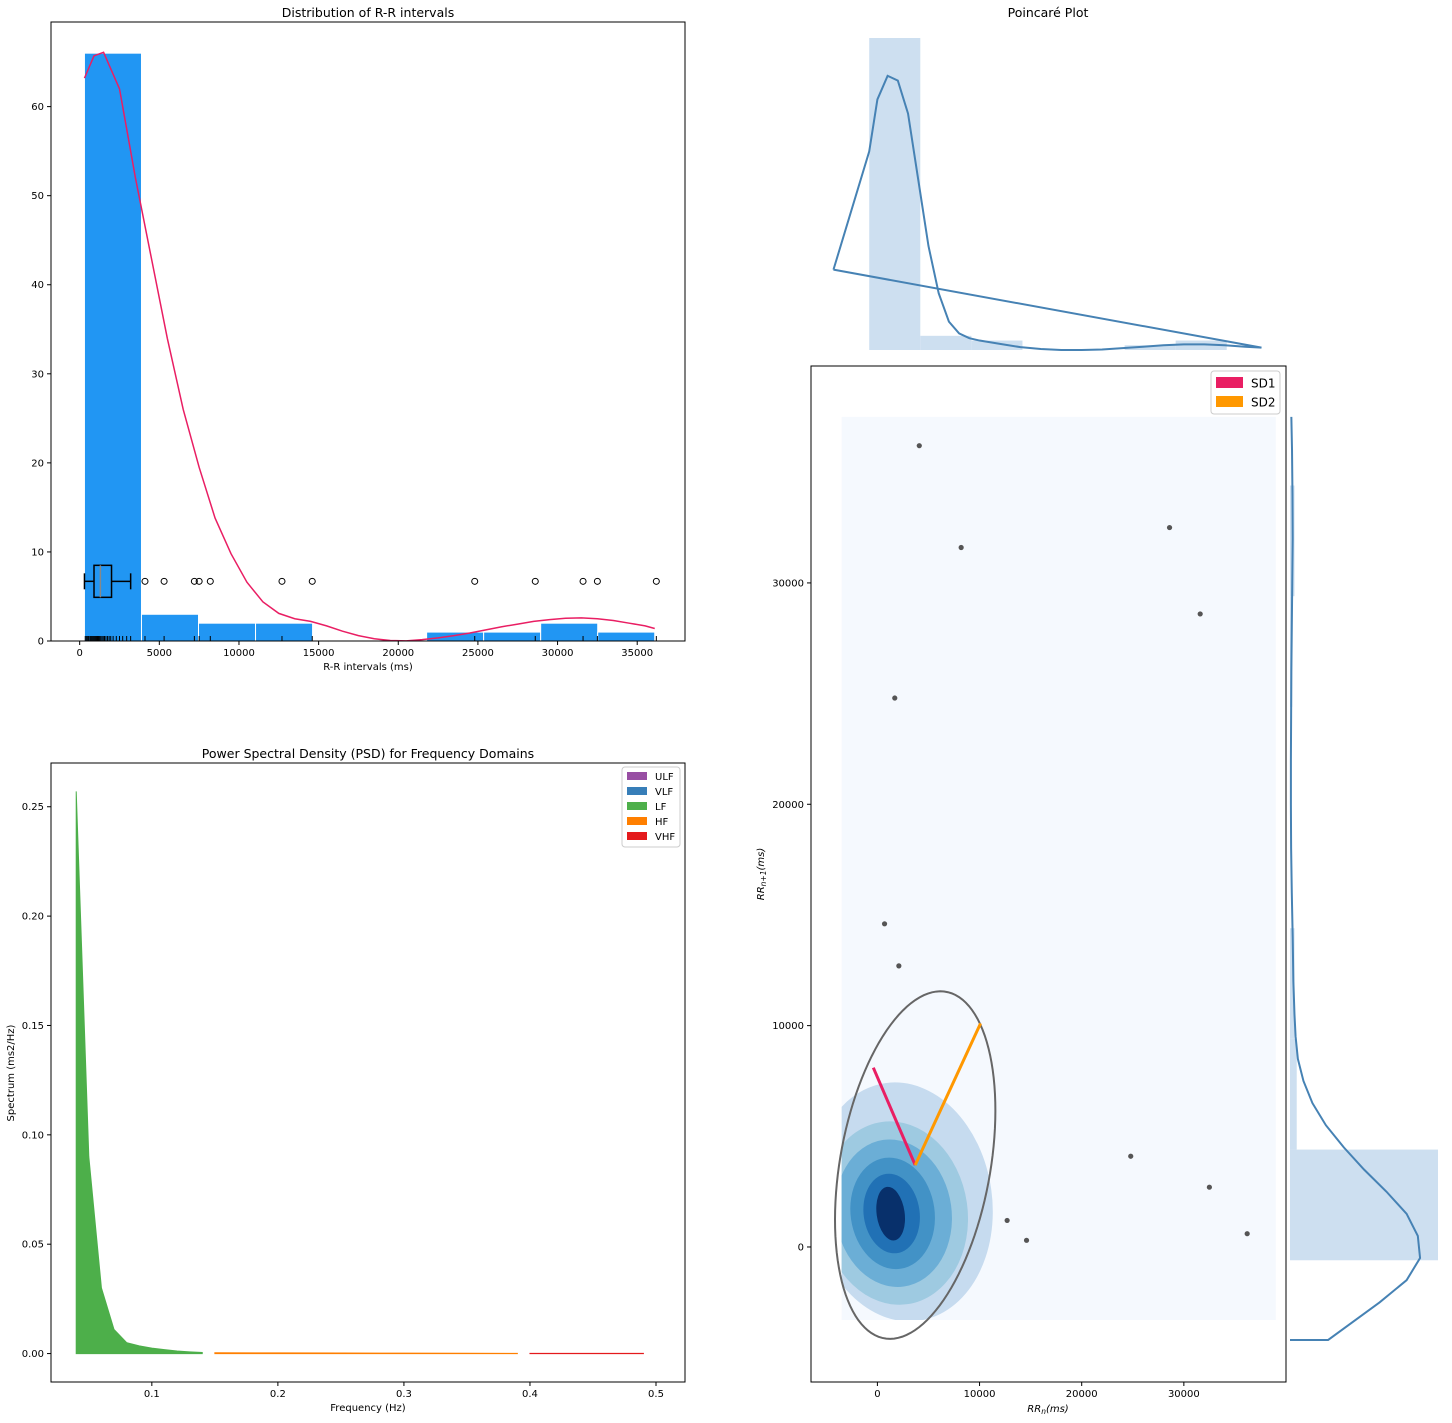 The height and width of the screenshot is (1423, 1452). I want to click on poincare-ytick-label: 30000, so click(788, 583).